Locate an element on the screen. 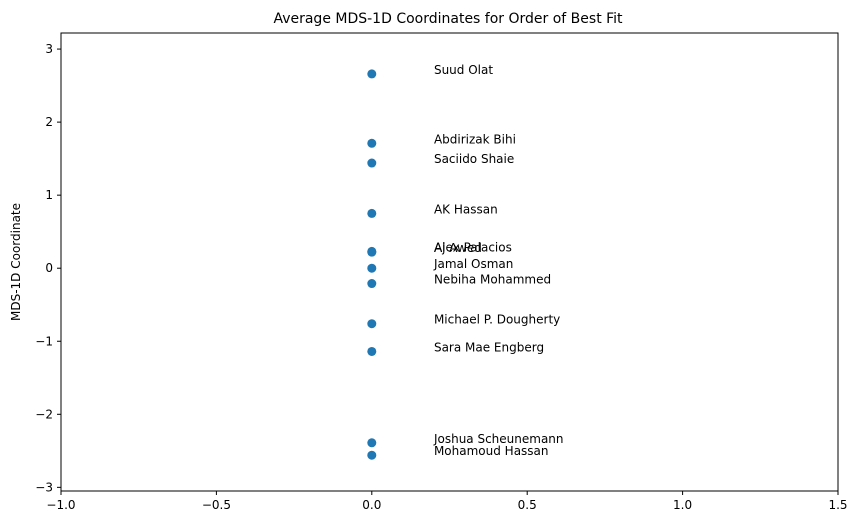  point-label: AK Hassan is located at coordinates (466, 209).